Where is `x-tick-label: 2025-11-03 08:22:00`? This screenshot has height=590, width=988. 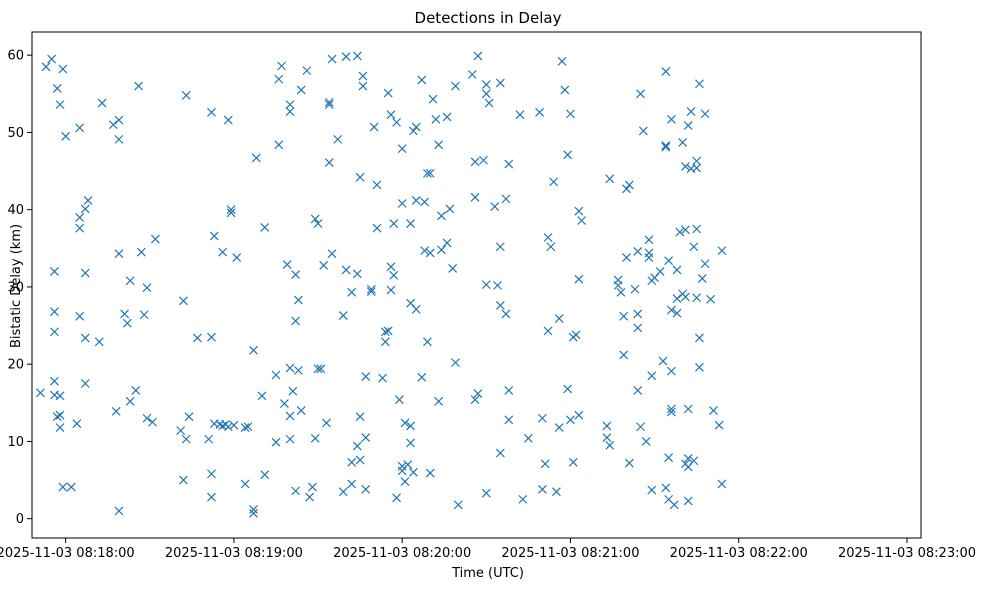 x-tick-label: 2025-11-03 08:22:00 is located at coordinates (739, 553).